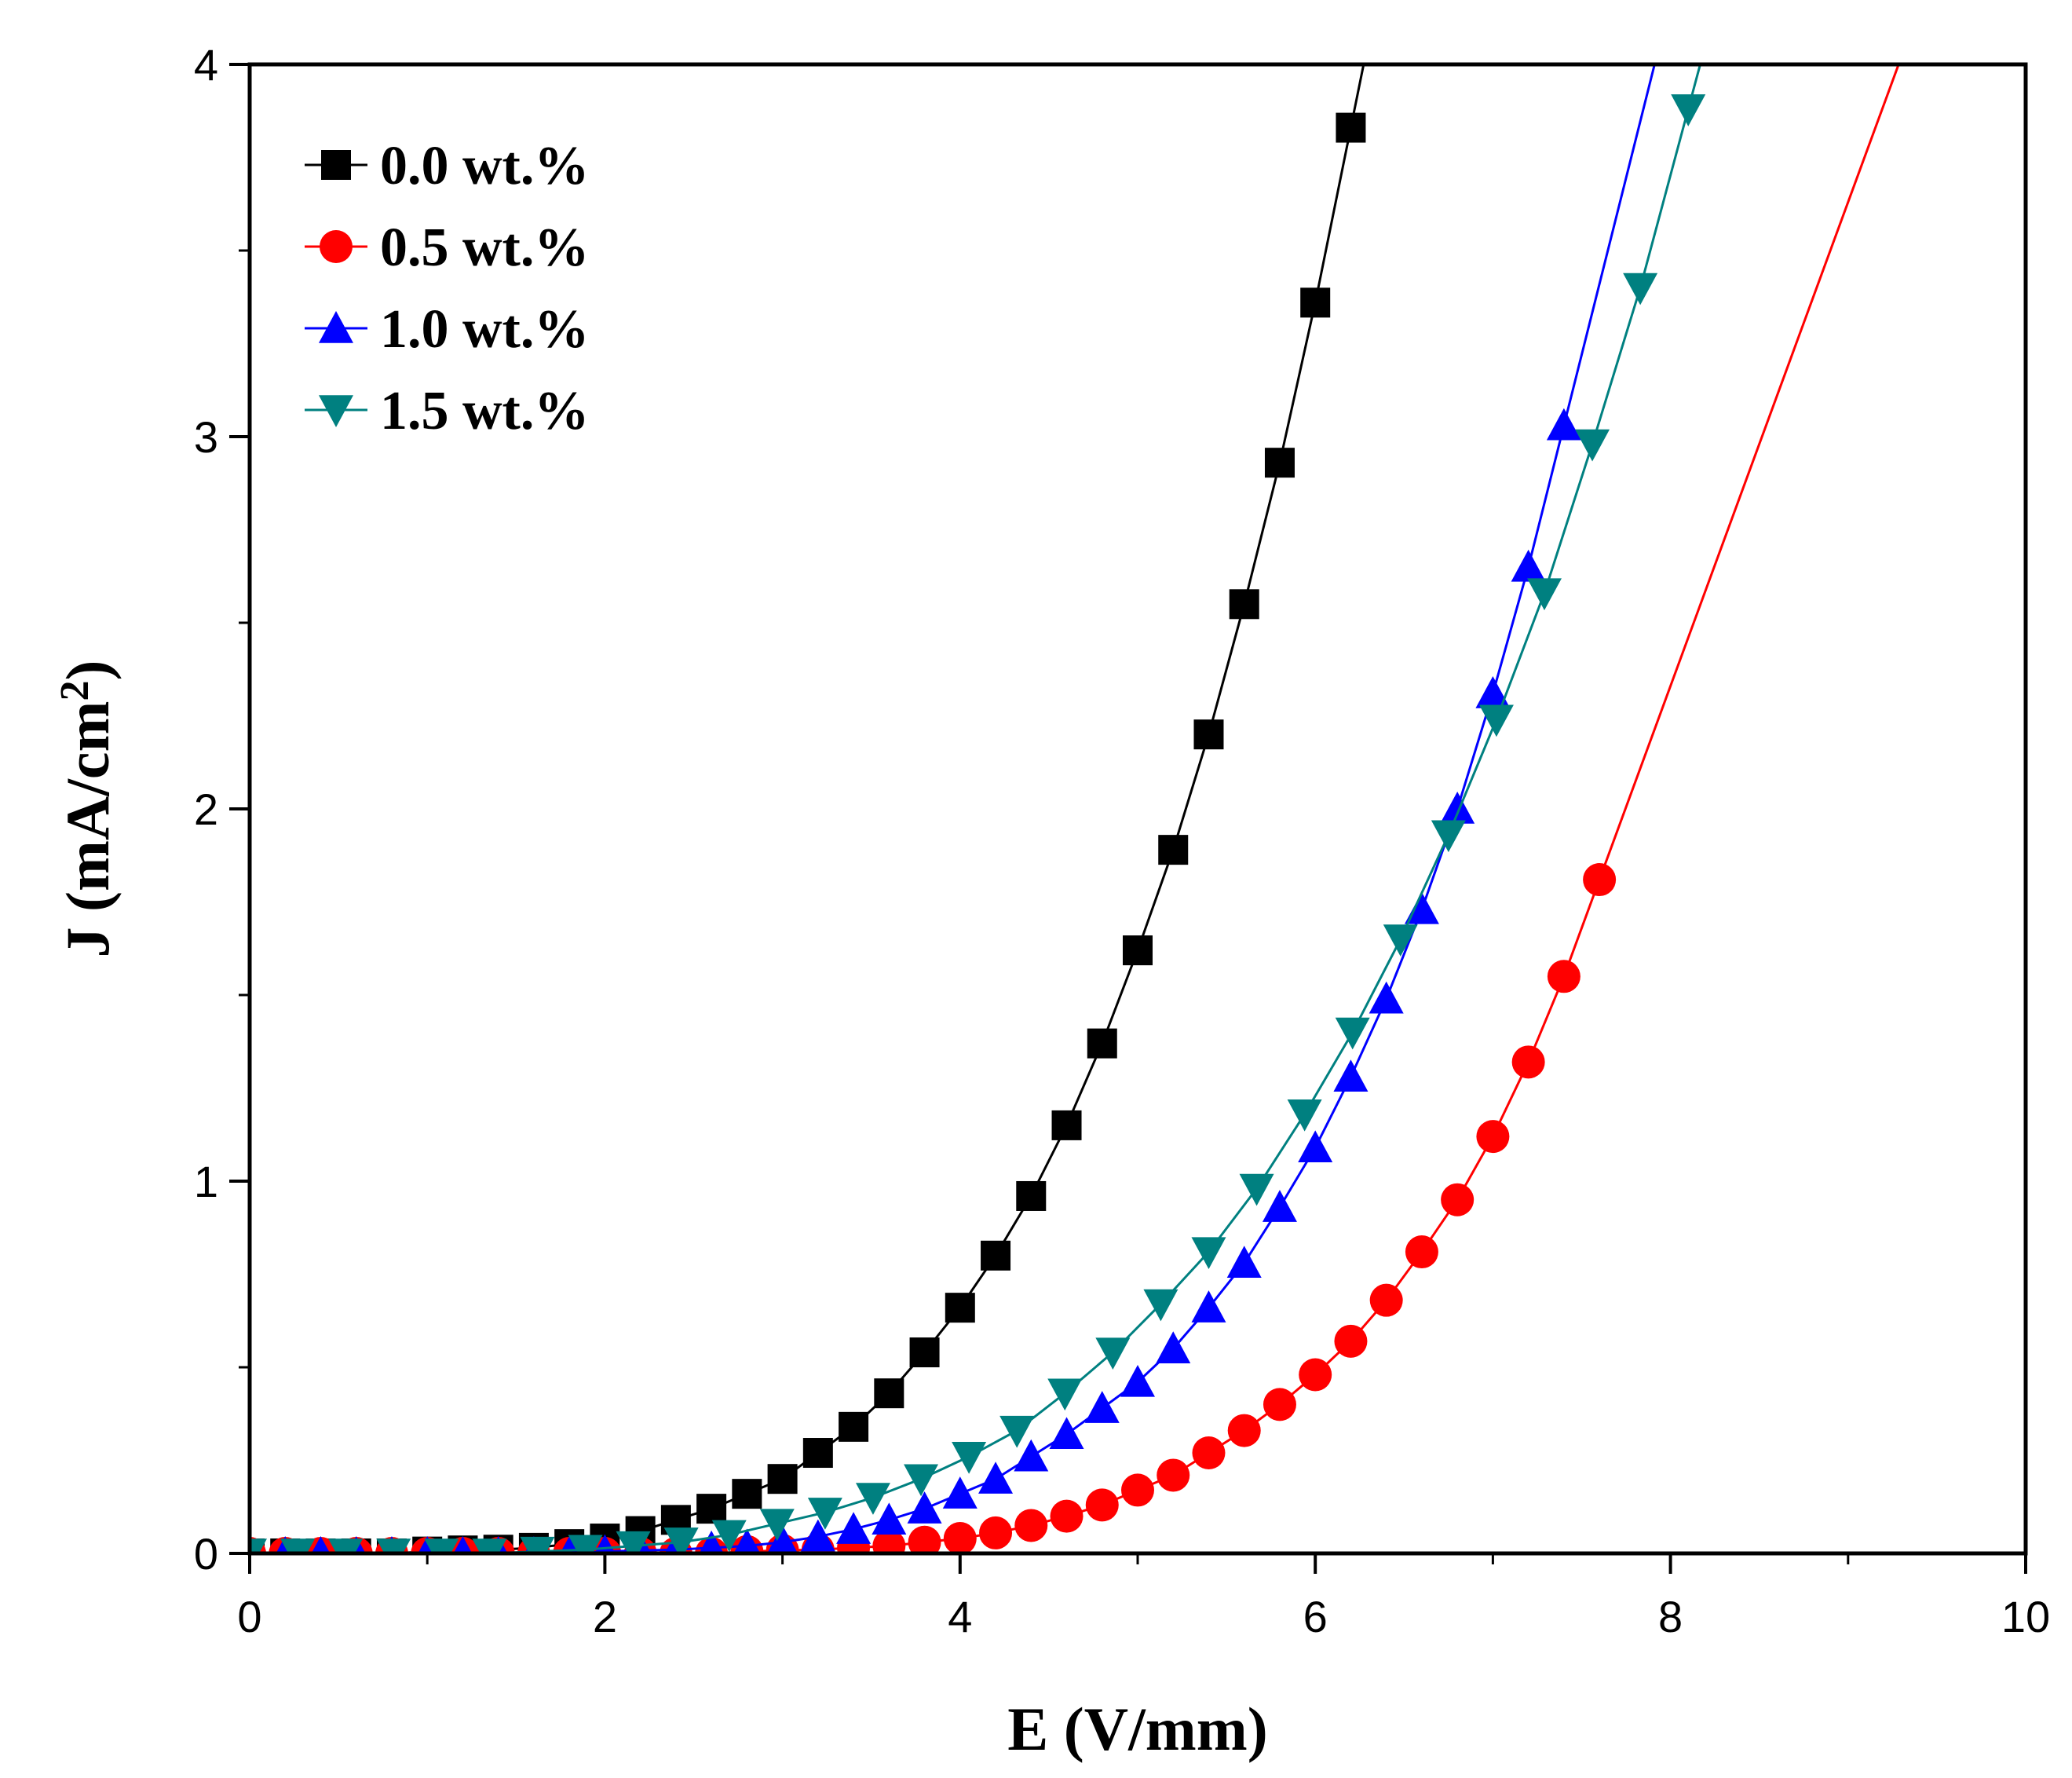  Describe the element at coordinates (447, 289) in the screenshot. I see `legend: 0.0 wt.% 0.5 wt.% 1.0 wt.% 1.5 wt.%` at that location.